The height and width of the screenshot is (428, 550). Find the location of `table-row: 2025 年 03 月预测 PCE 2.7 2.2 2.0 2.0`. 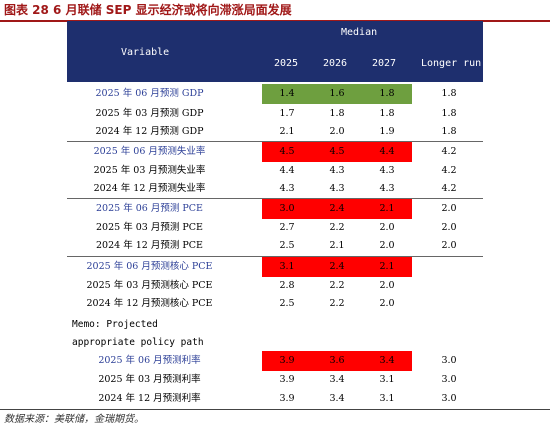

table-row: 2025 年 03 月预测 PCE 2.7 2.2 2.0 2.0 is located at coordinates (275, 228).